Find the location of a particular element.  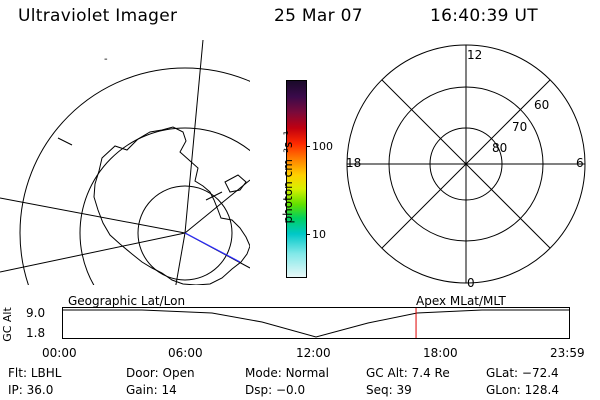

status-ip: IP: 36.0 is located at coordinates (30, 390).